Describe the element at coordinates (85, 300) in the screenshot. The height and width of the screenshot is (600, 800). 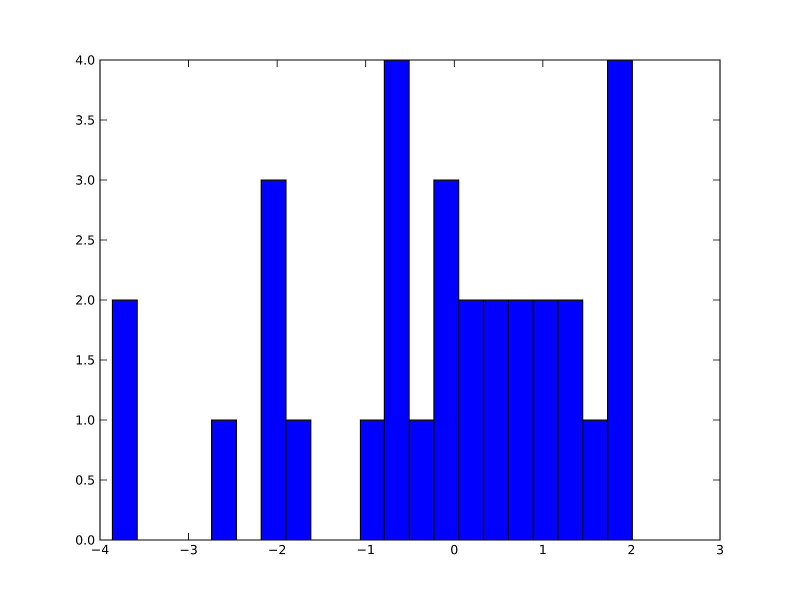
I see `y-tick-label: 2.0` at that location.